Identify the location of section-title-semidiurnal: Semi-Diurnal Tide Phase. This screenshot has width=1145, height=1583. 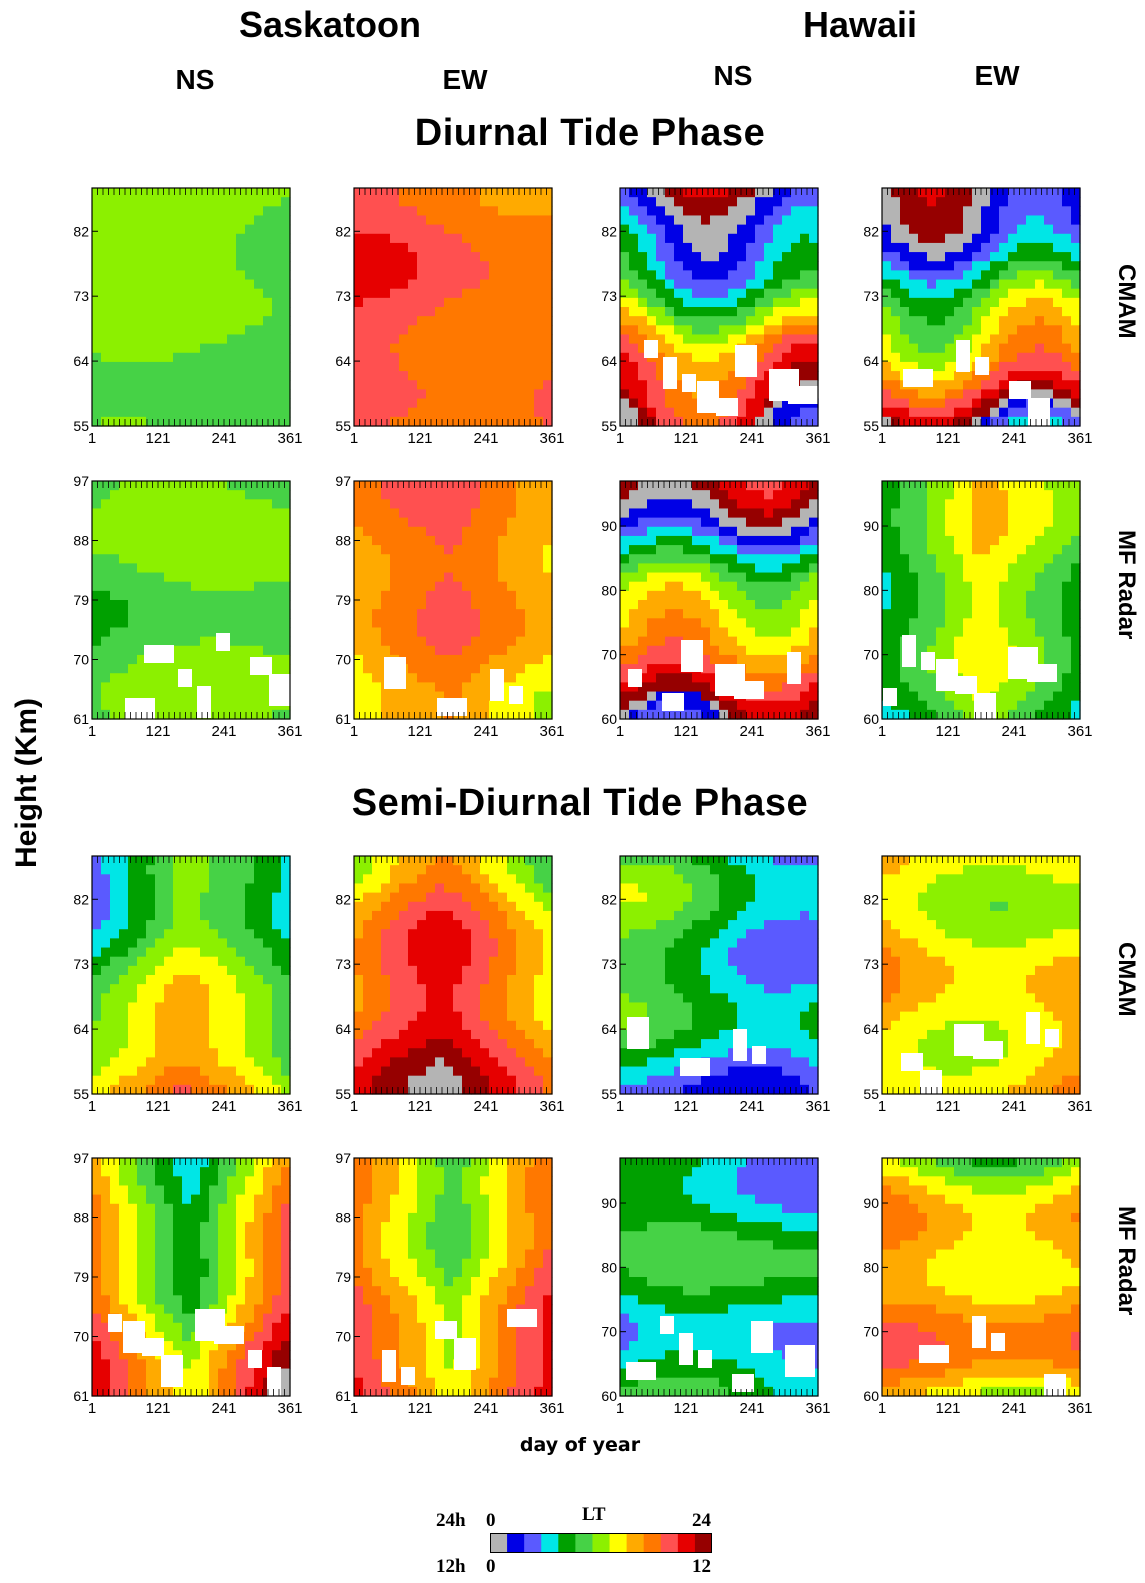
(580, 803).